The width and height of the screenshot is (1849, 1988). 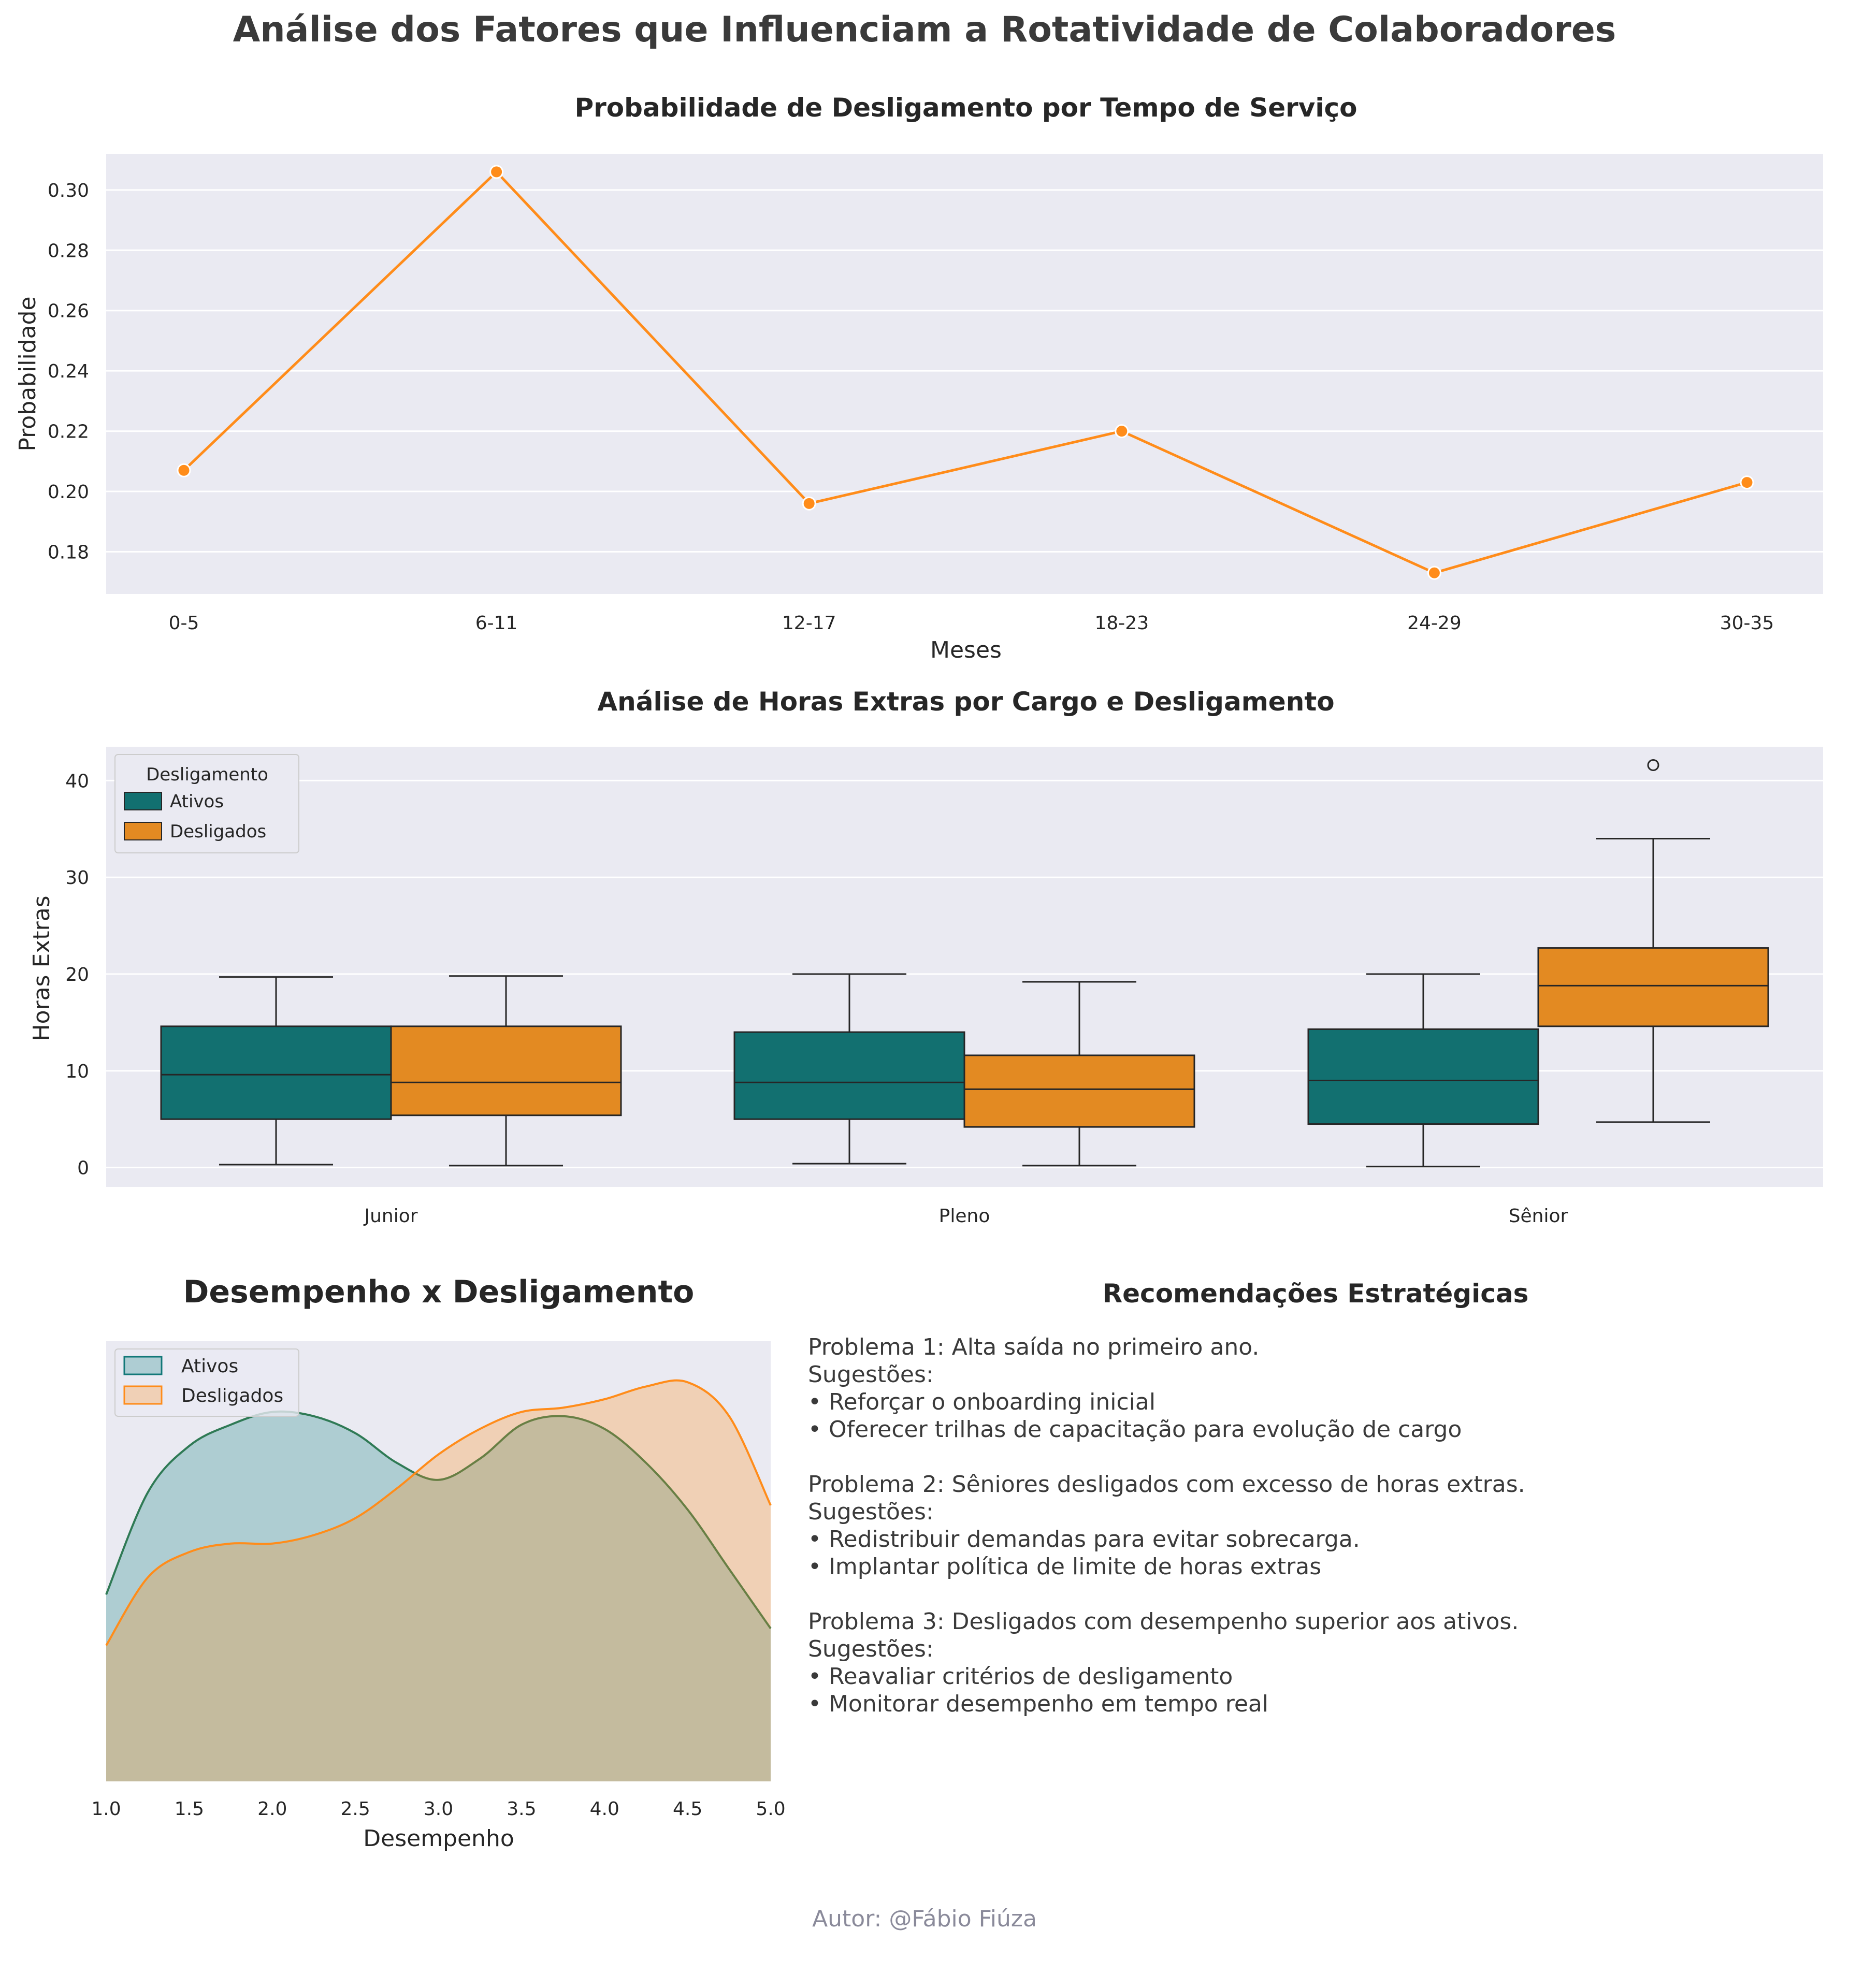 I want to click on suggestions-label-3: Sugestões:, so click(x=871, y=1649).